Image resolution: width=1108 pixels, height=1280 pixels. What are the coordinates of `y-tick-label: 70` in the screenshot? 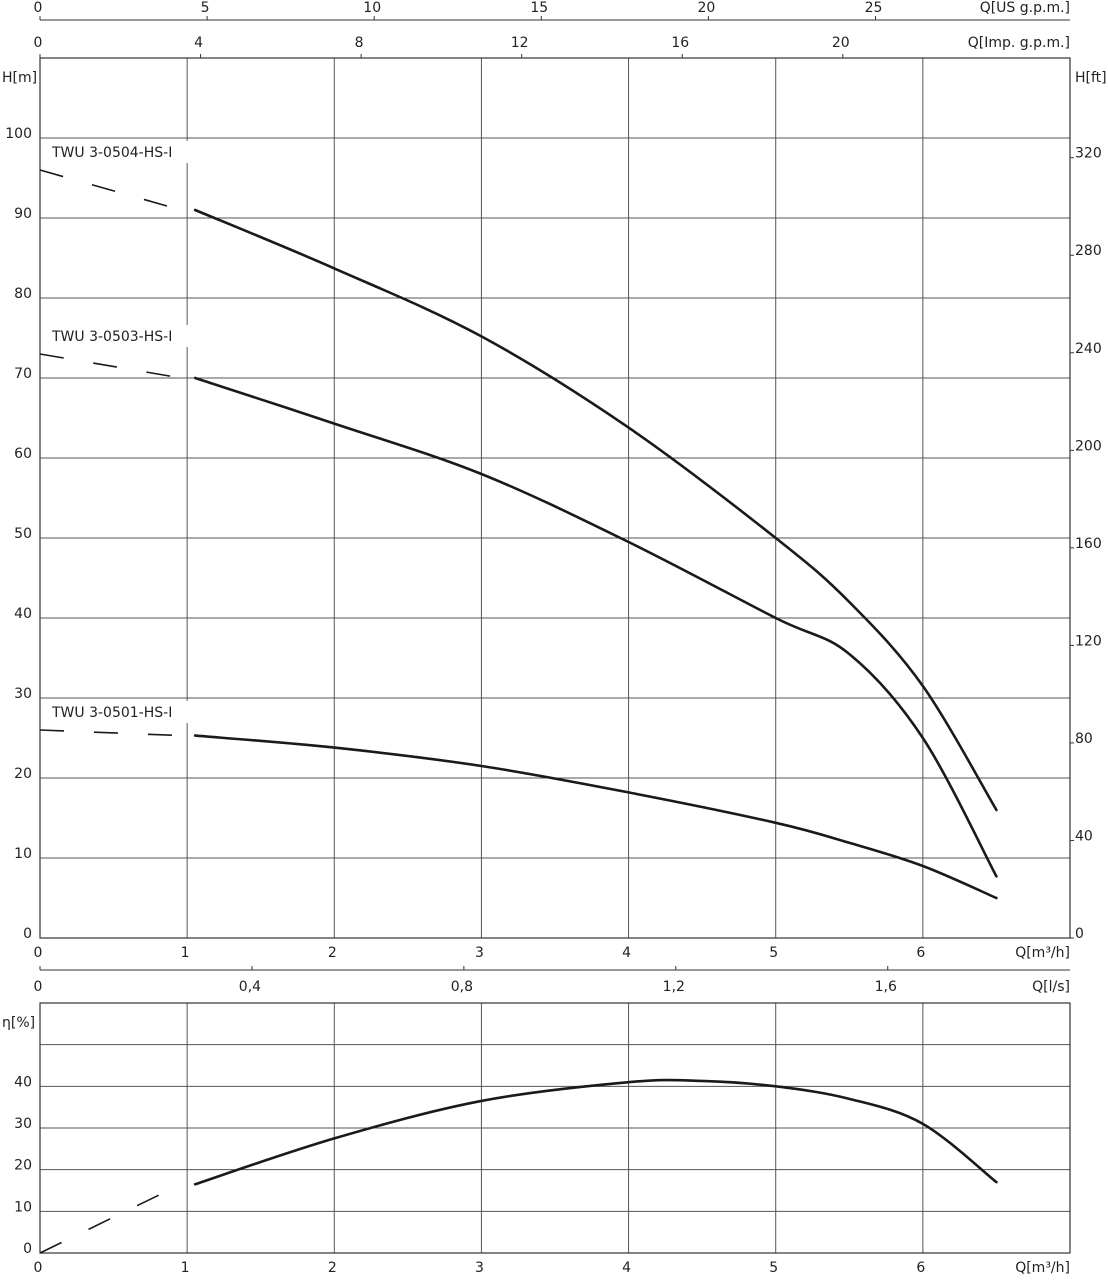 It's located at (23, 374).